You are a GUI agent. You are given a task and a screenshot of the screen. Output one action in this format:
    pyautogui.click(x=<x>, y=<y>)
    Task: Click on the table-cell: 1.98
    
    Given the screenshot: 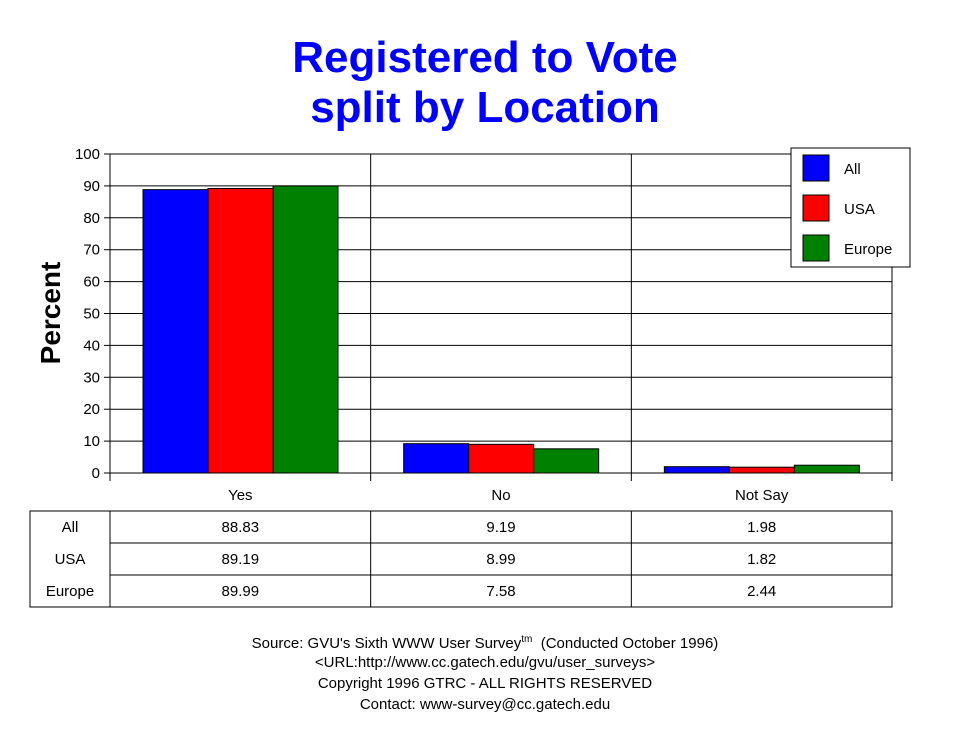 What is the action you would take?
    pyautogui.click(x=761, y=527)
    